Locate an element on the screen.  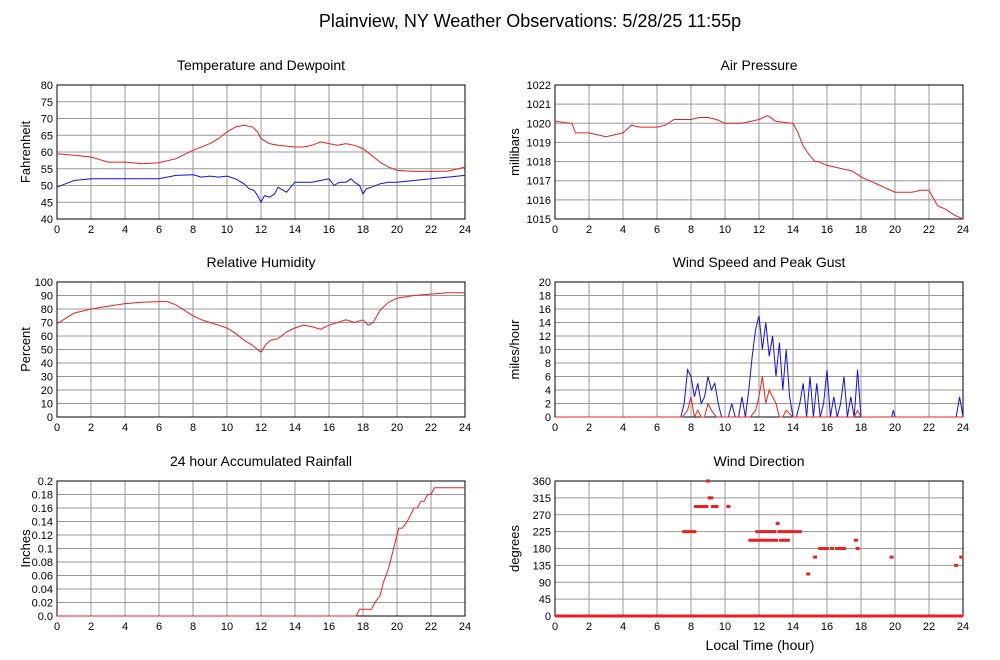
humidity-x-tick-label: 20 is located at coordinates (397, 428).